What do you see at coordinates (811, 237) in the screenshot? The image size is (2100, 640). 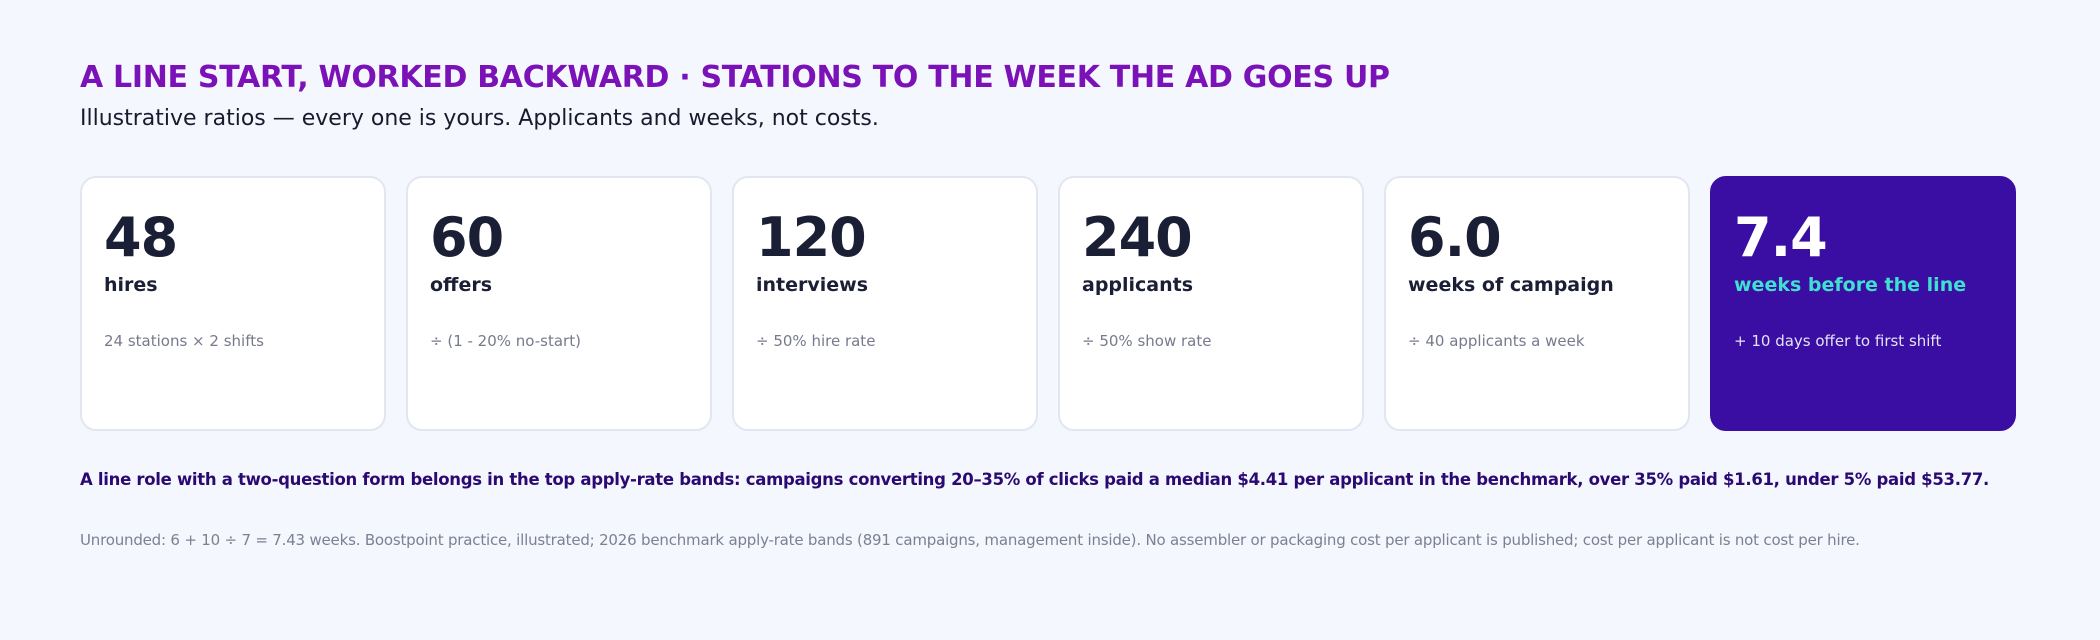 I see `stat-value: 120` at bounding box center [811, 237].